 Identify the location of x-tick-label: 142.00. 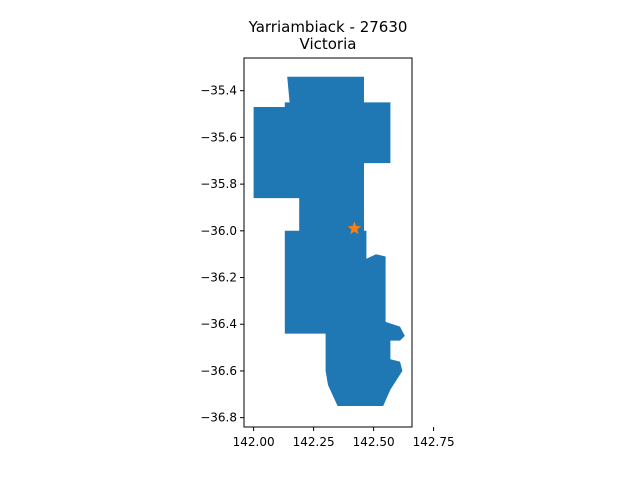
(254, 442).